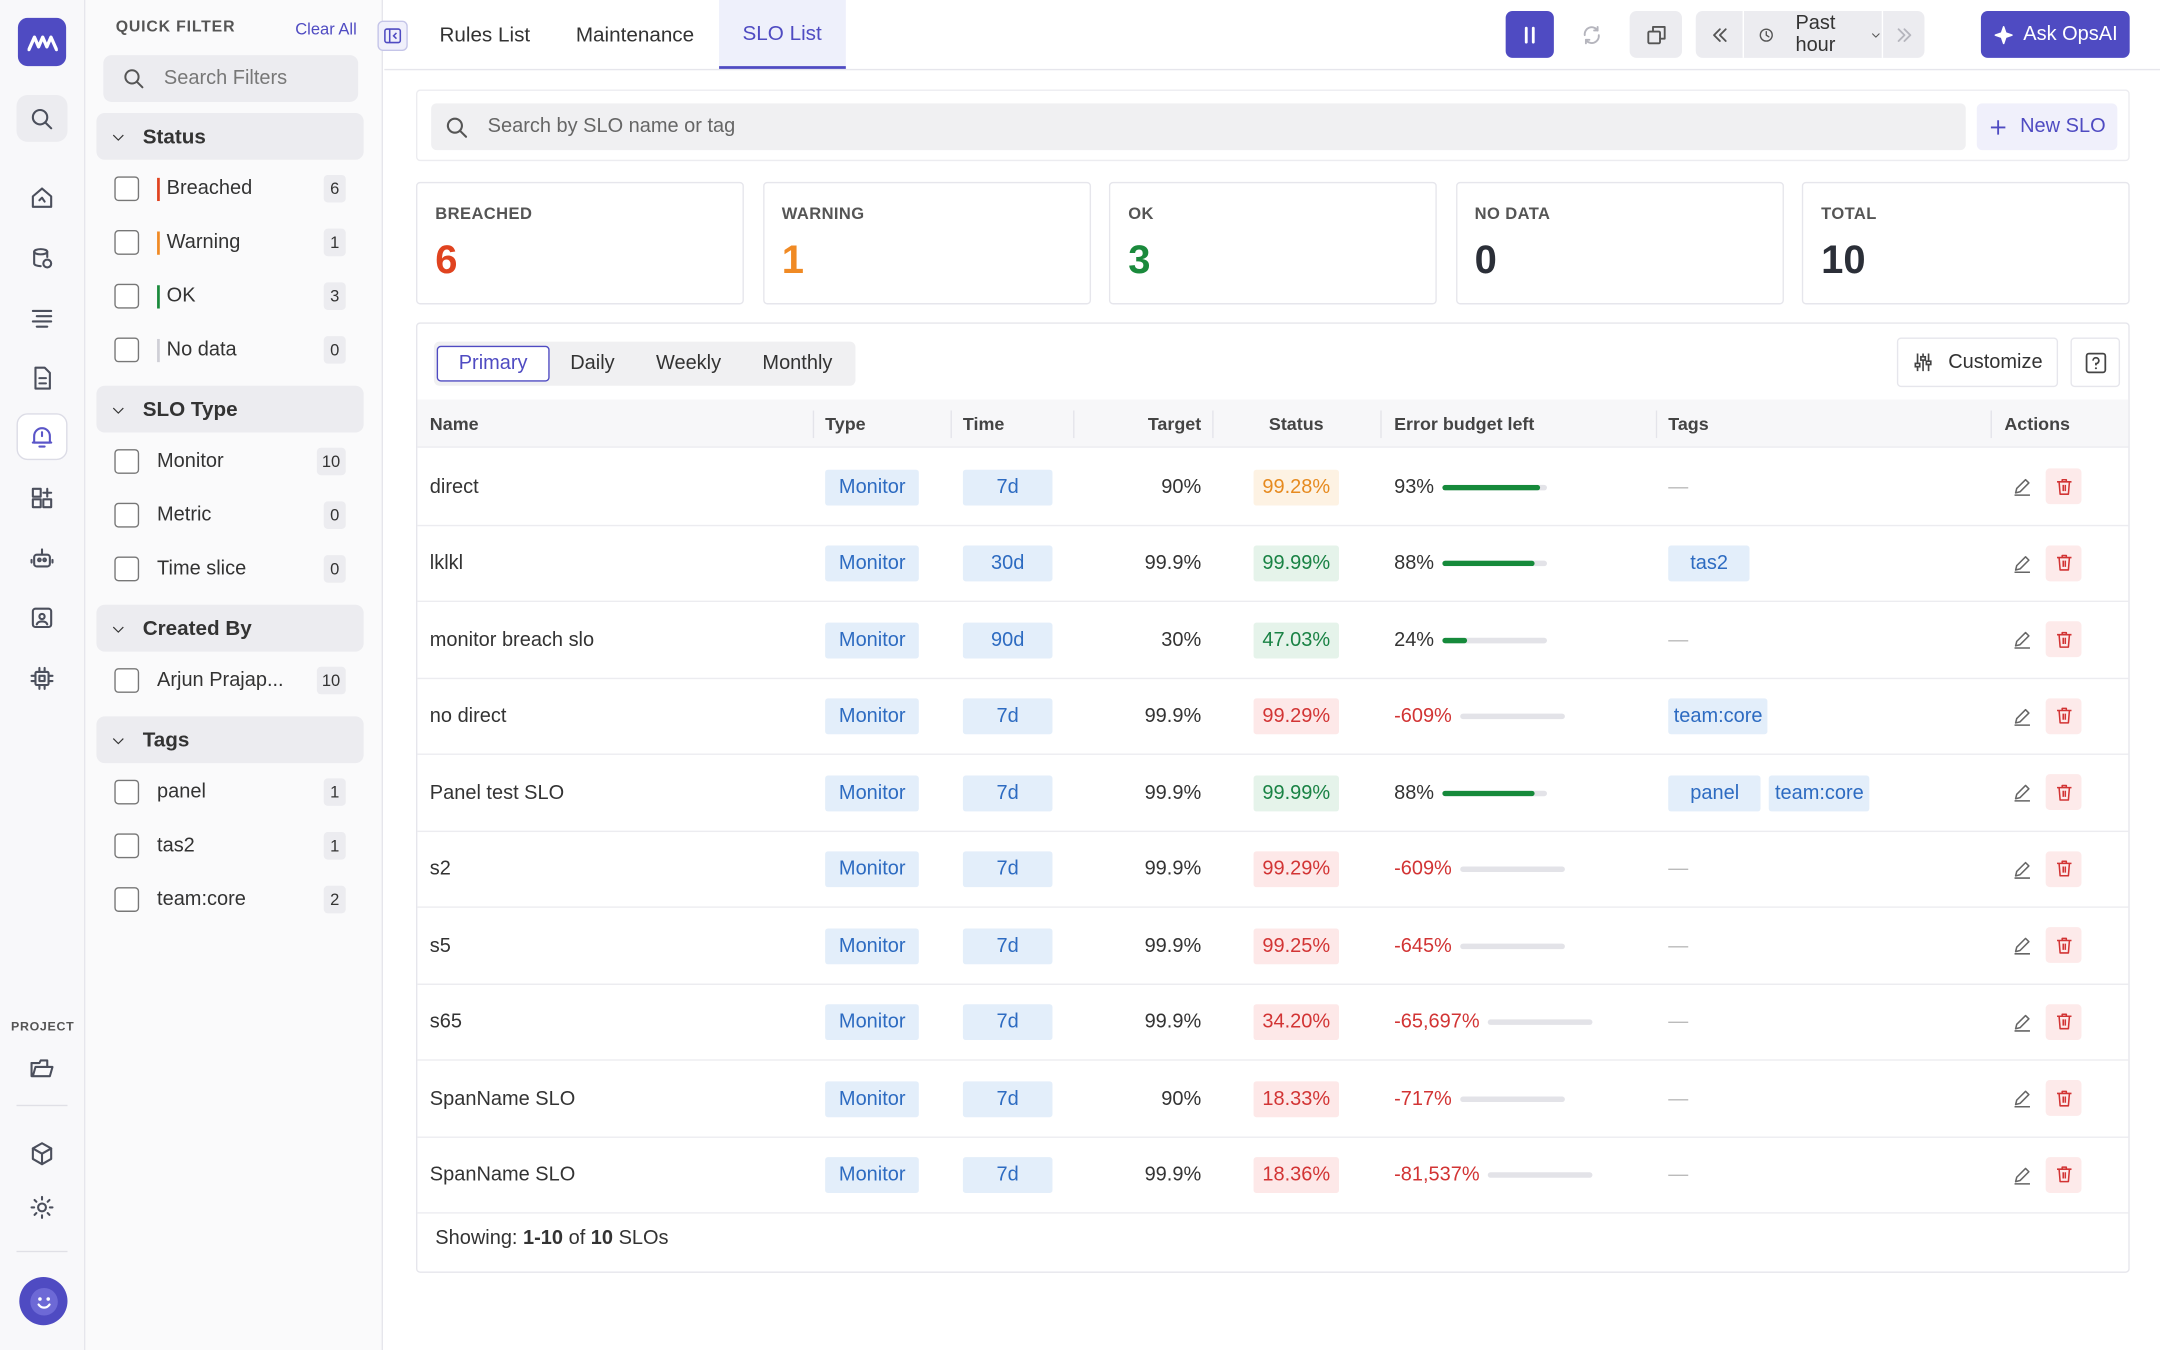 This screenshot has height=1350, width=2160. Describe the element at coordinates (1273, 869) in the screenshot. I see `table-row: s2 Monitor 7d 99.9% 99.29% -609% —` at that location.